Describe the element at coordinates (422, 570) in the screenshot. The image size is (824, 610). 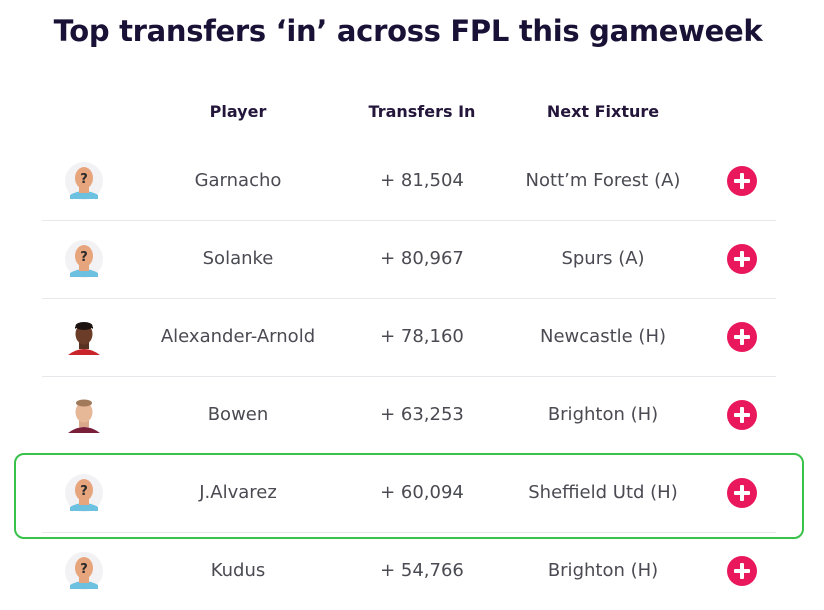
I see `transfers-in-value: + 54,766` at that location.